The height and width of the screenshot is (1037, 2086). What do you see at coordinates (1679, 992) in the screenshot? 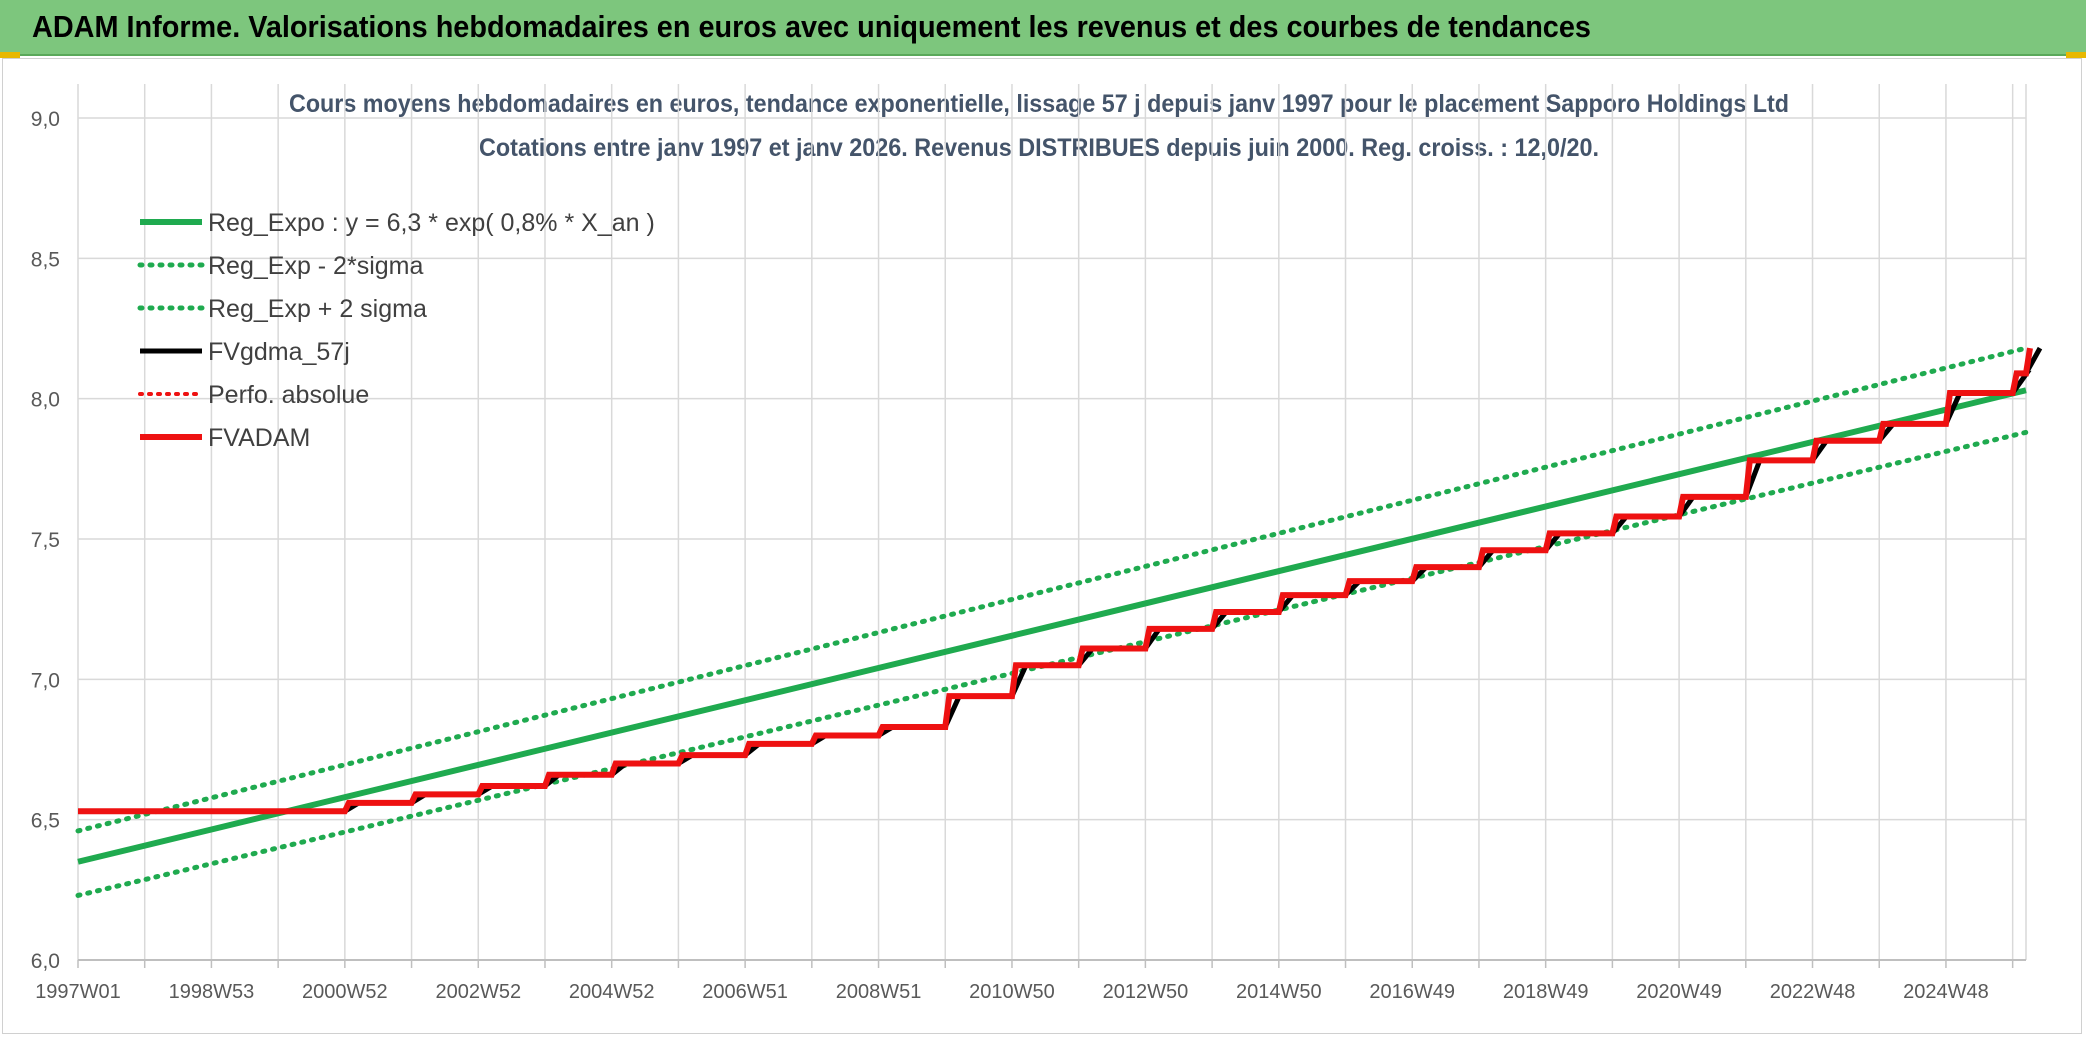
I see `x-tick-label: 2020W49` at bounding box center [1679, 992].